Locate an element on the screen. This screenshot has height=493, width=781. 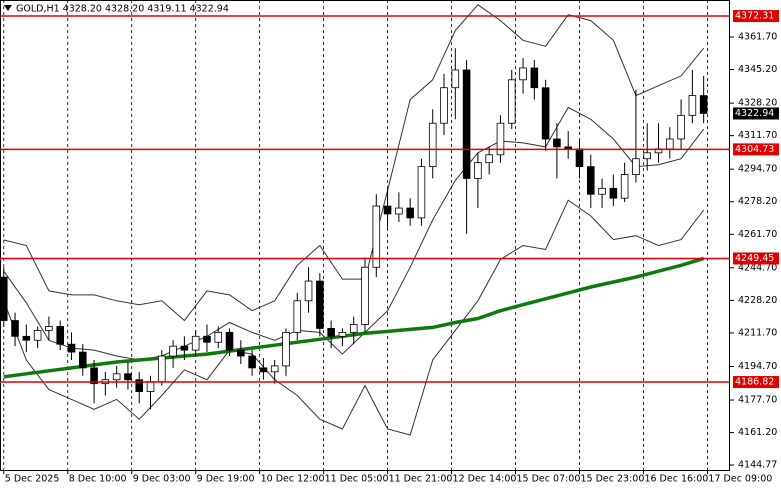
y-tick-label: 4361.70 is located at coordinates (757, 36).